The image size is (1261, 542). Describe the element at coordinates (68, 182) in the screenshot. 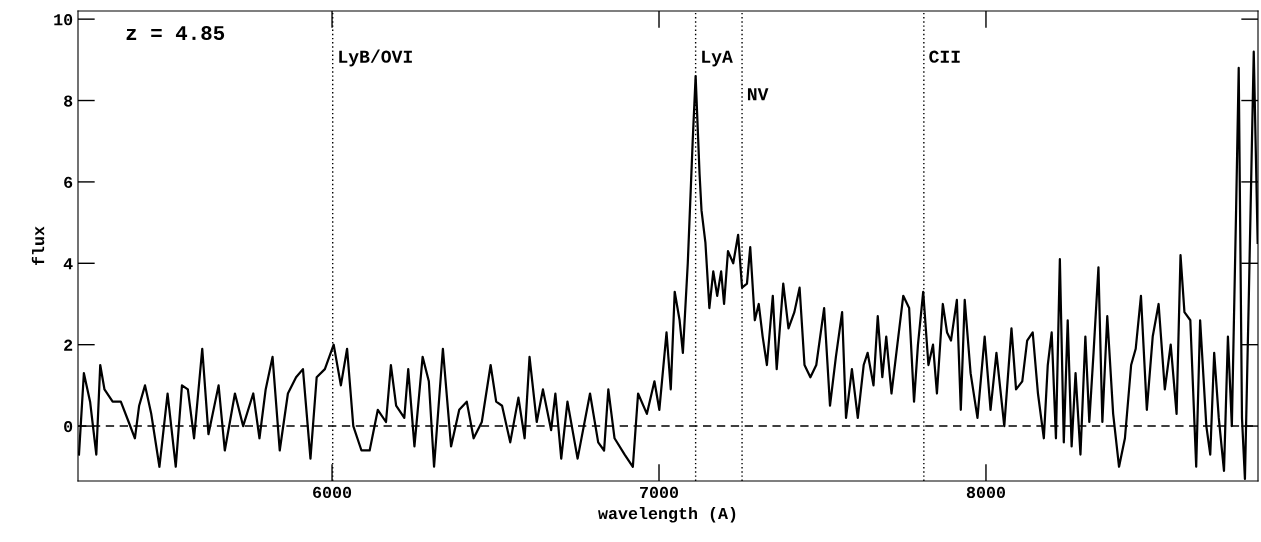

I see `y-tick-label: 6` at that location.